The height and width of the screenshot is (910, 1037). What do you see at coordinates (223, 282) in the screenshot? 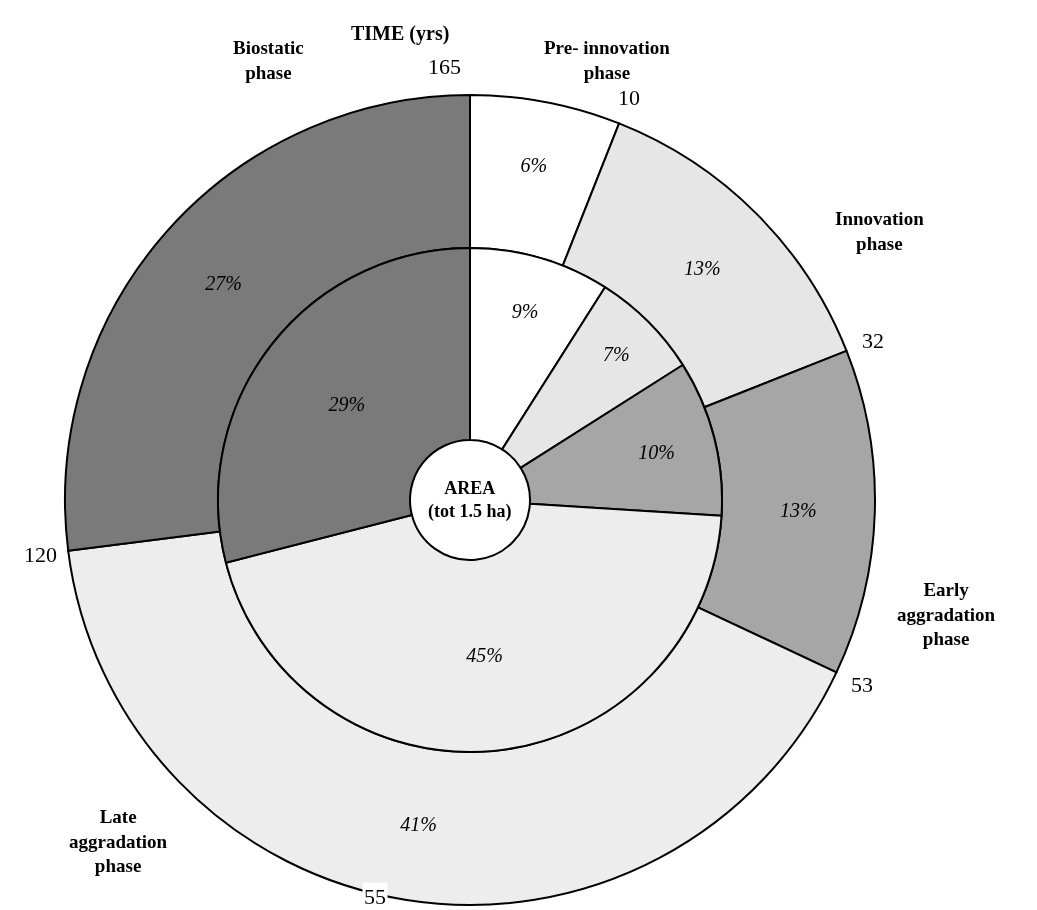
I see `data-label: 27%` at bounding box center [223, 282].